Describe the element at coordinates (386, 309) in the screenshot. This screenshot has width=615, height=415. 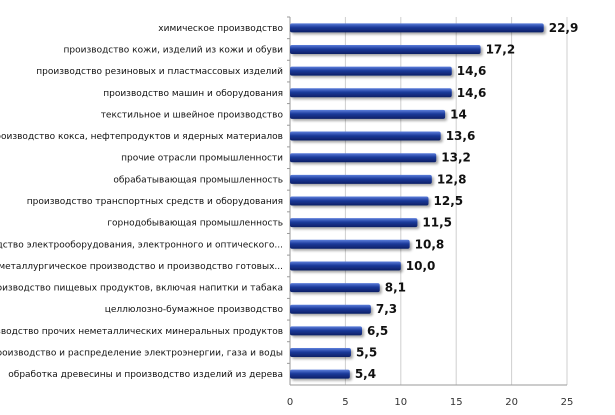
I see `data-label: 7,3` at that location.